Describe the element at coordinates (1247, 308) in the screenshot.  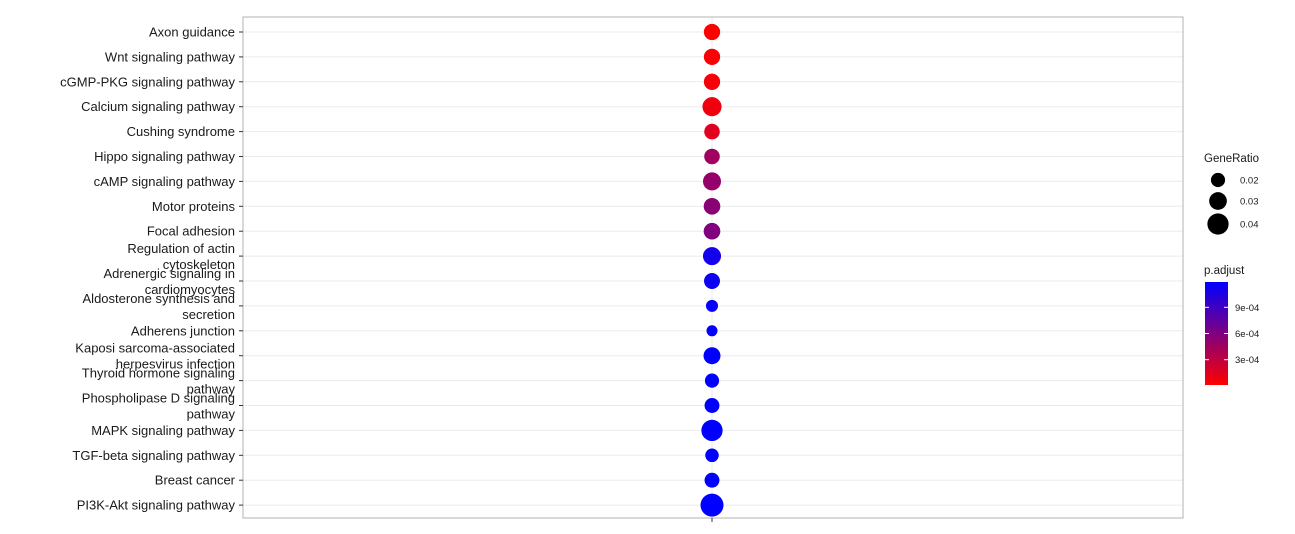
I see `color-legend-label: 9e-04` at that location.